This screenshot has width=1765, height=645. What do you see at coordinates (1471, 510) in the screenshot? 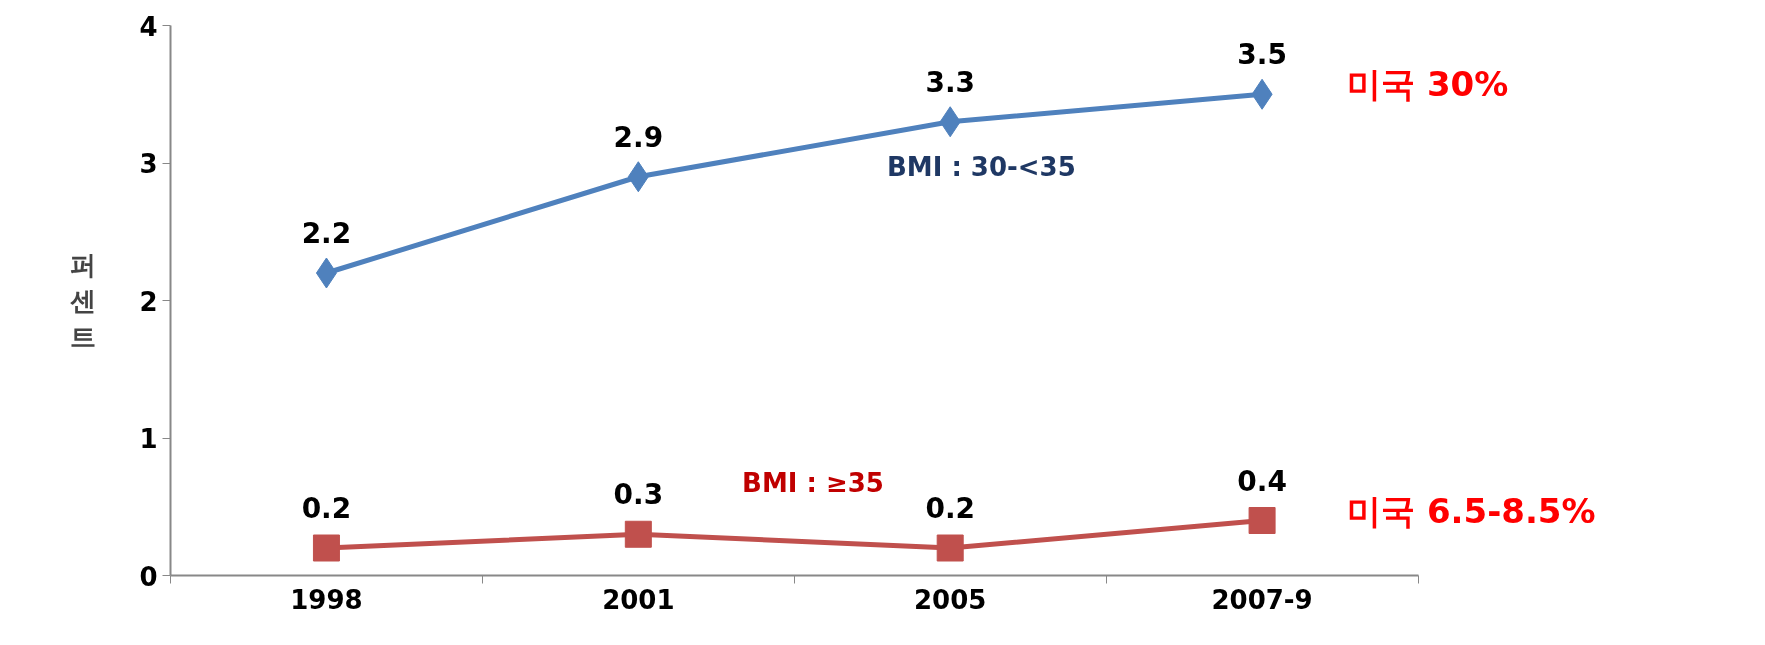
I see `annotation: 미국 6.5-8.5%` at bounding box center [1471, 510].